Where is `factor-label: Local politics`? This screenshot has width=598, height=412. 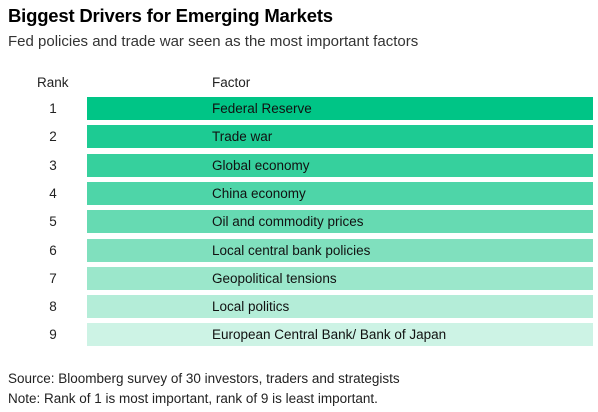 factor-label: Local politics is located at coordinates (251, 307).